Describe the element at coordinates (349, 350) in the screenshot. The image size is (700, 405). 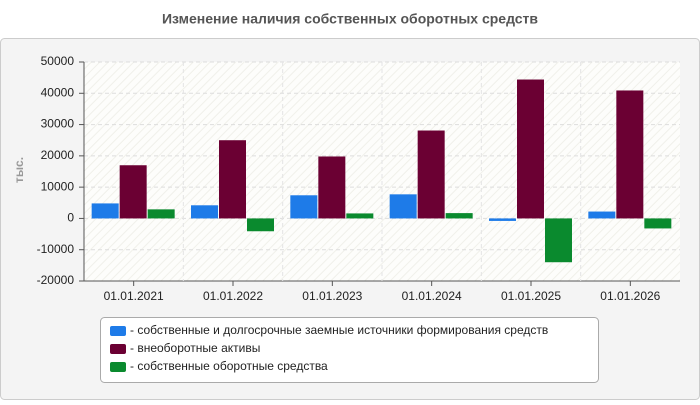
I see `legend` at that location.